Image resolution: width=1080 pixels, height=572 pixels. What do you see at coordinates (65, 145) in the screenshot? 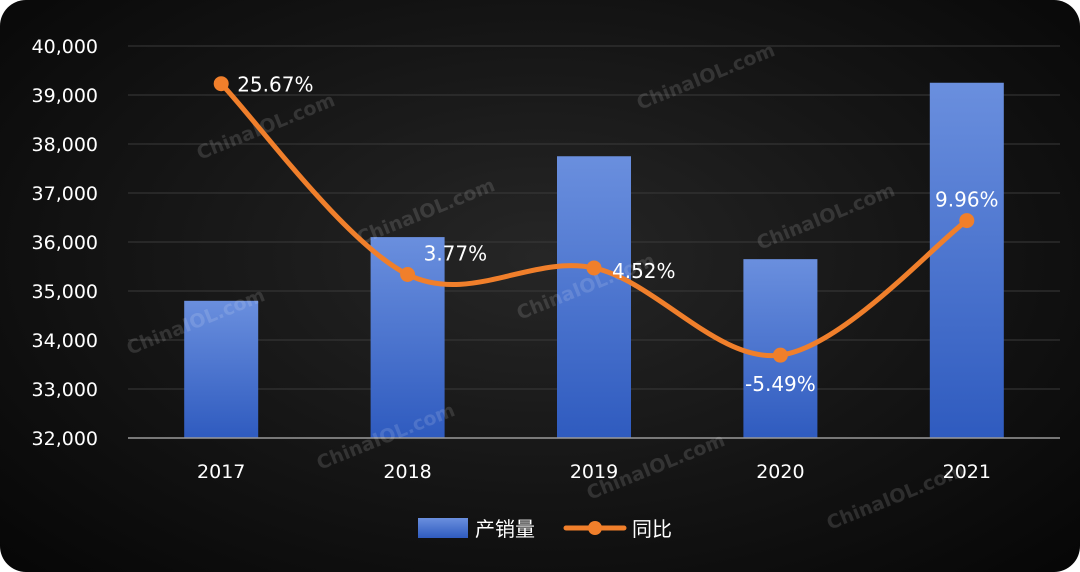
I see `y-tick-label: 38,000` at bounding box center [65, 145].